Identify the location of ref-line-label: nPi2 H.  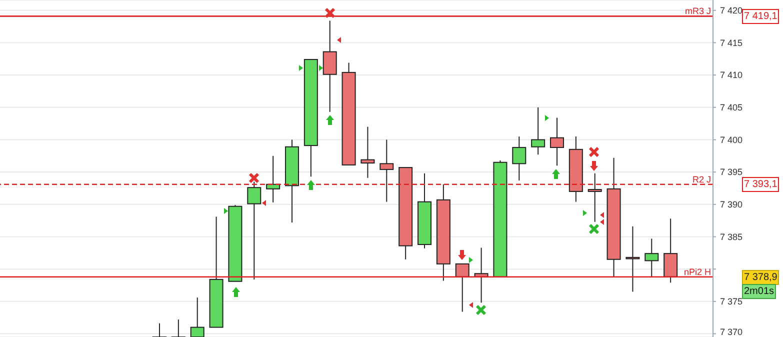
(697, 271).